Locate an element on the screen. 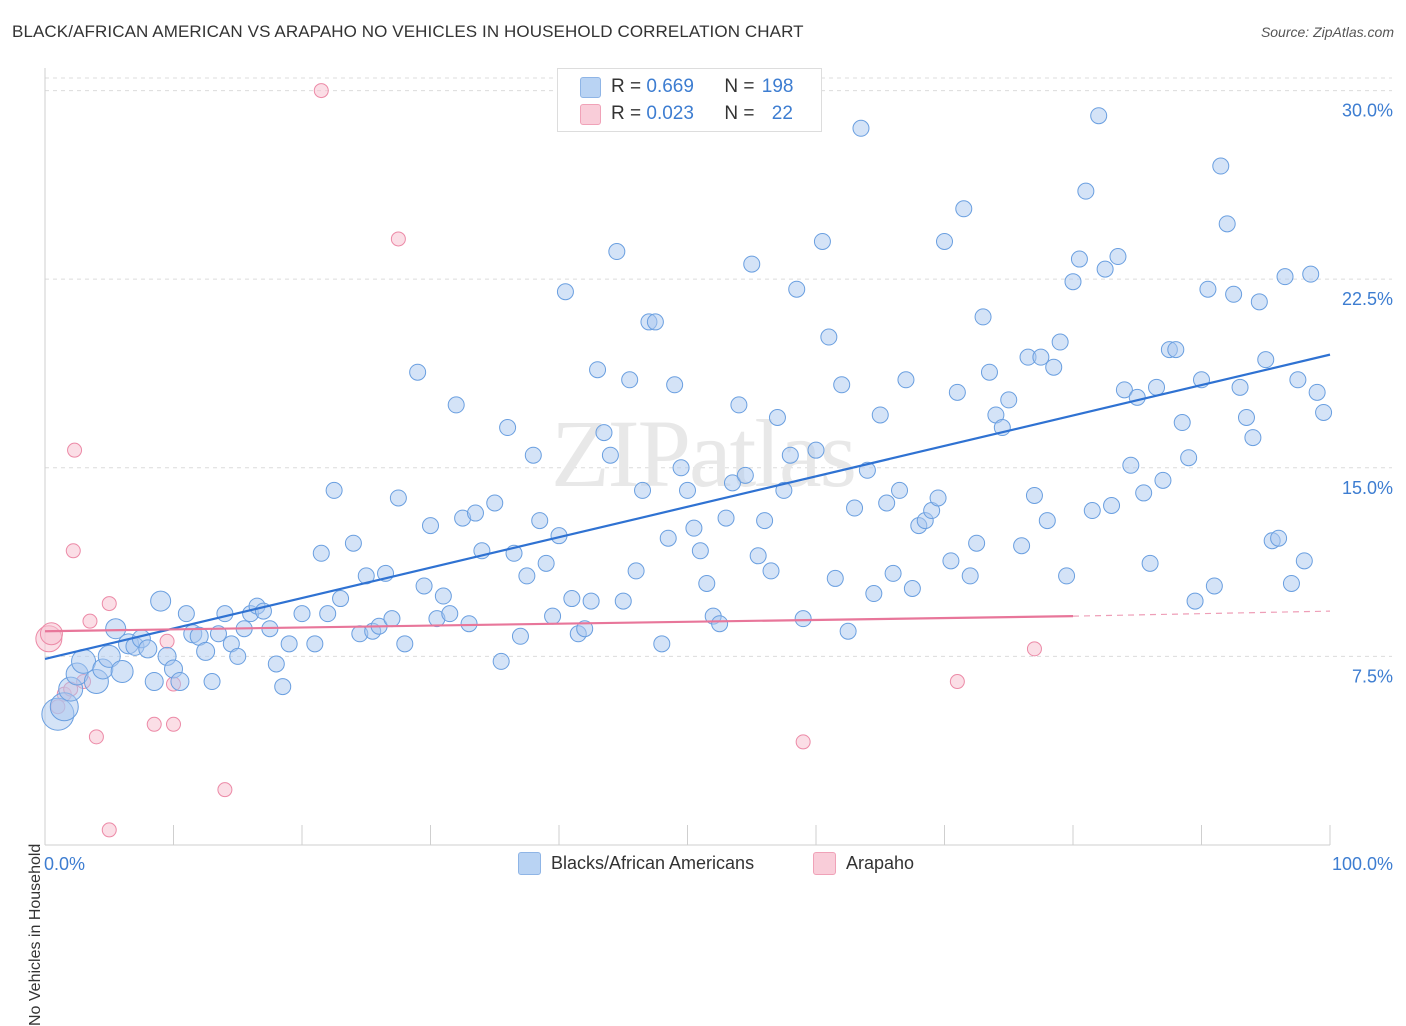 The width and height of the screenshot is (1406, 1026). source-label: Source: ZipAtlas.com is located at coordinates (1327, 32).